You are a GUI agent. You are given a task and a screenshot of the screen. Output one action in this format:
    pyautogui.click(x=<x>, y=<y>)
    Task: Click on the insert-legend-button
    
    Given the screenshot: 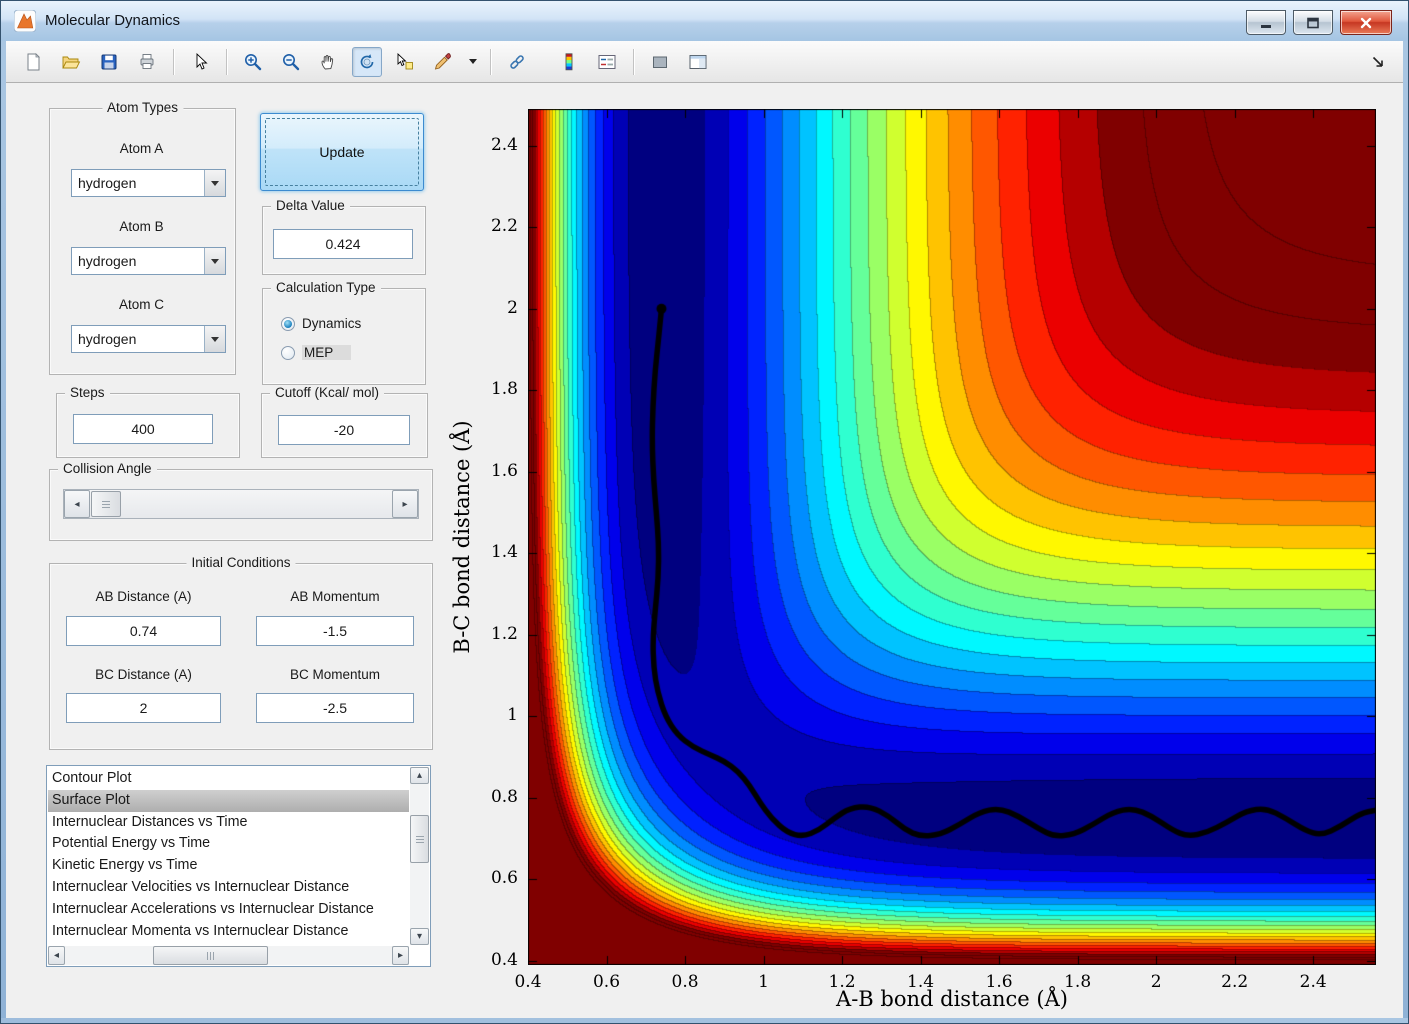 What is the action you would take?
    pyautogui.click(x=607, y=62)
    